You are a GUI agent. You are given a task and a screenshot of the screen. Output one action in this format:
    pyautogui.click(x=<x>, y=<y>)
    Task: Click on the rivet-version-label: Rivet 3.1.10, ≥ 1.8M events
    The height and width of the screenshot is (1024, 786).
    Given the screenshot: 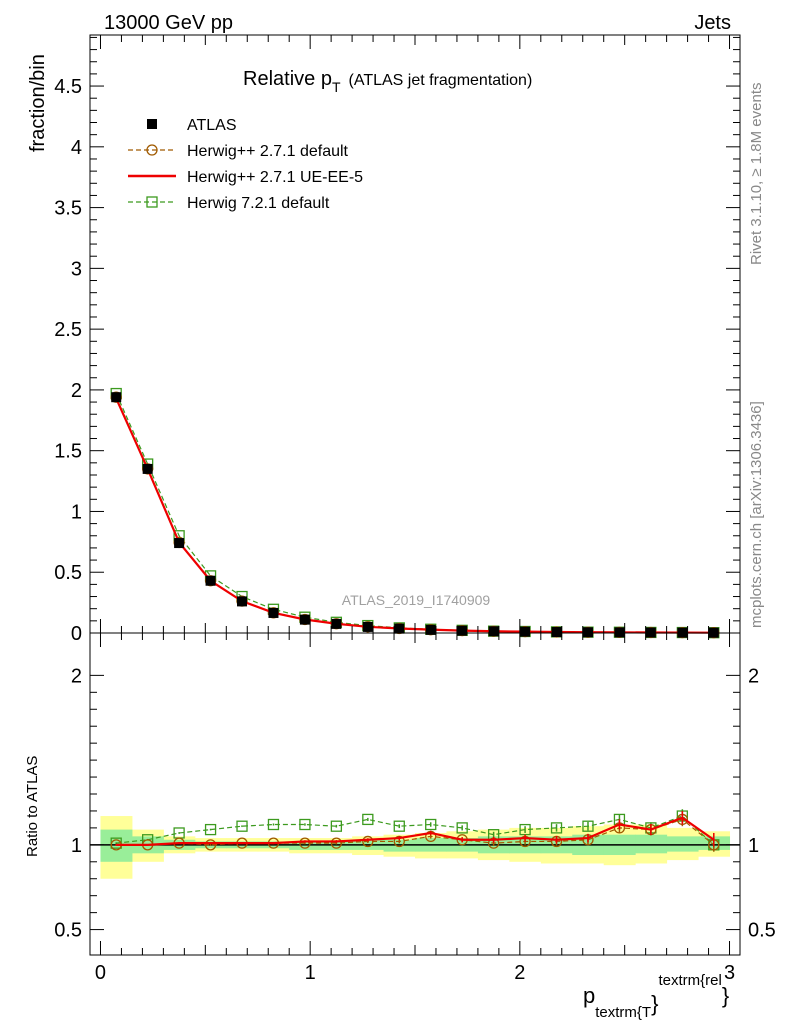 What is the action you would take?
    pyautogui.click(x=756, y=174)
    